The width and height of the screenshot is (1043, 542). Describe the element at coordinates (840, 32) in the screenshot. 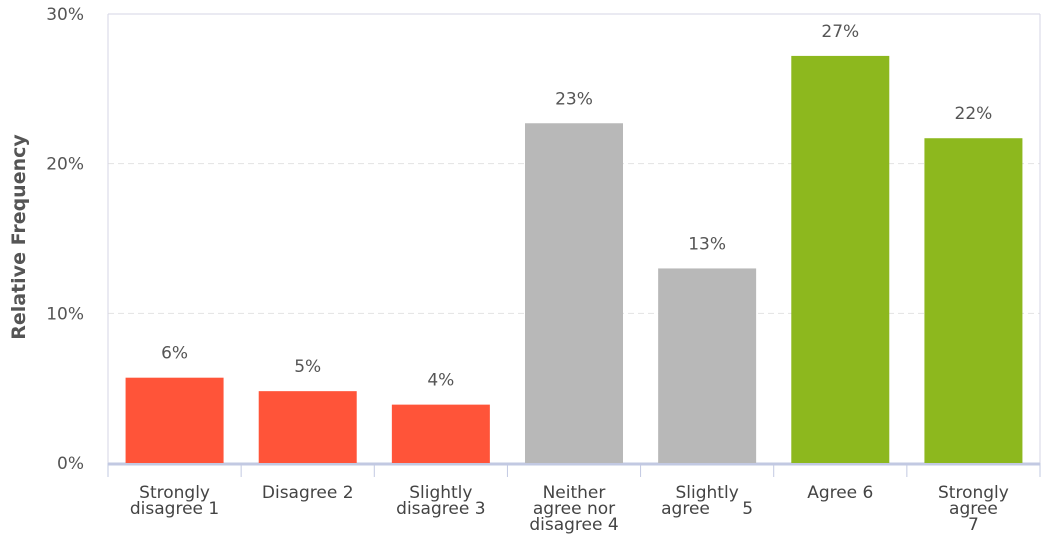

I see `bar-value-label: 27%` at that location.